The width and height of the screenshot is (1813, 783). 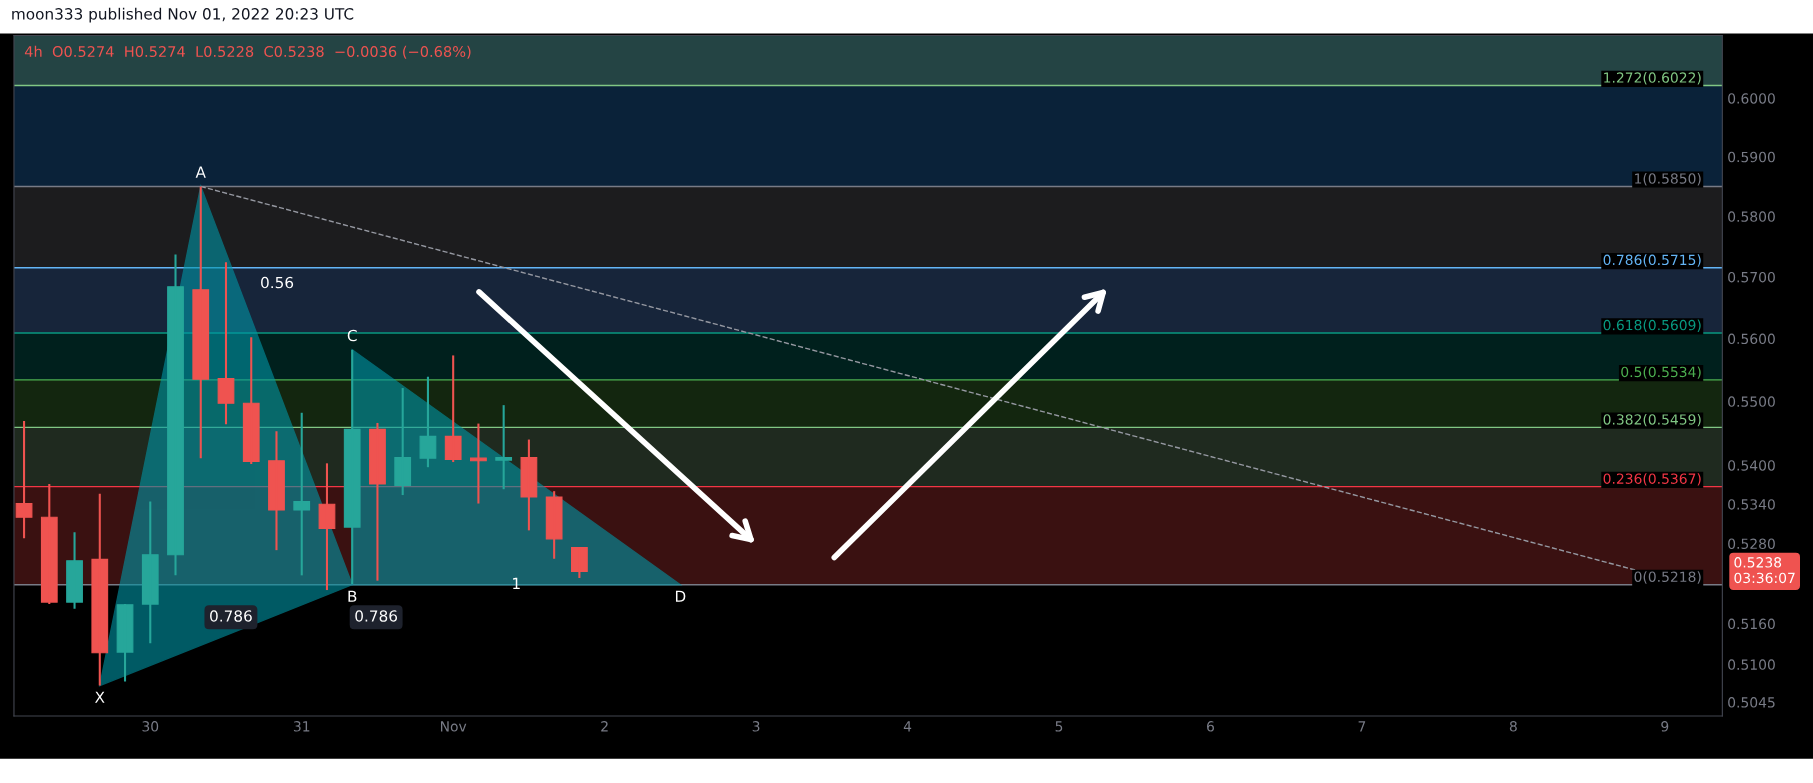 What do you see at coordinates (1751, 157) in the screenshot?
I see `y-tick-label: 0.5900` at bounding box center [1751, 157].